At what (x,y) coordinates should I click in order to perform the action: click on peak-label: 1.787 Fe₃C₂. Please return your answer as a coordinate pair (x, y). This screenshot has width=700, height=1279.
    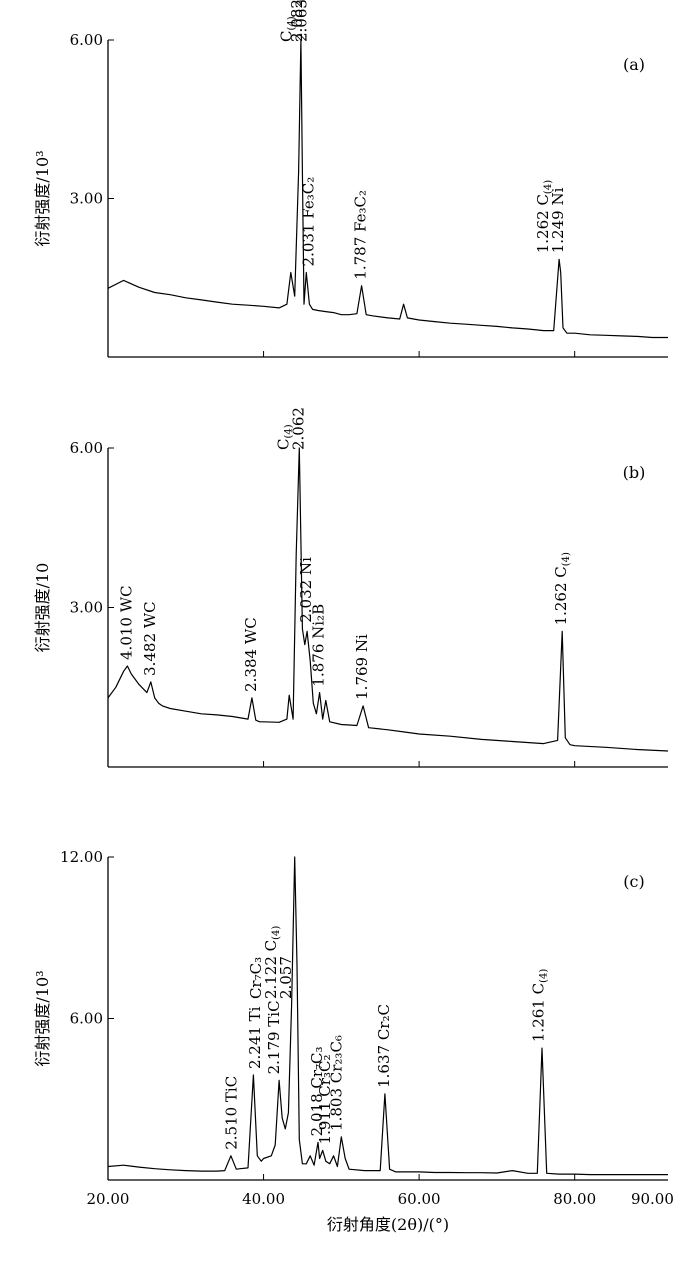
    Looking at the image, I should click on (361, 235).